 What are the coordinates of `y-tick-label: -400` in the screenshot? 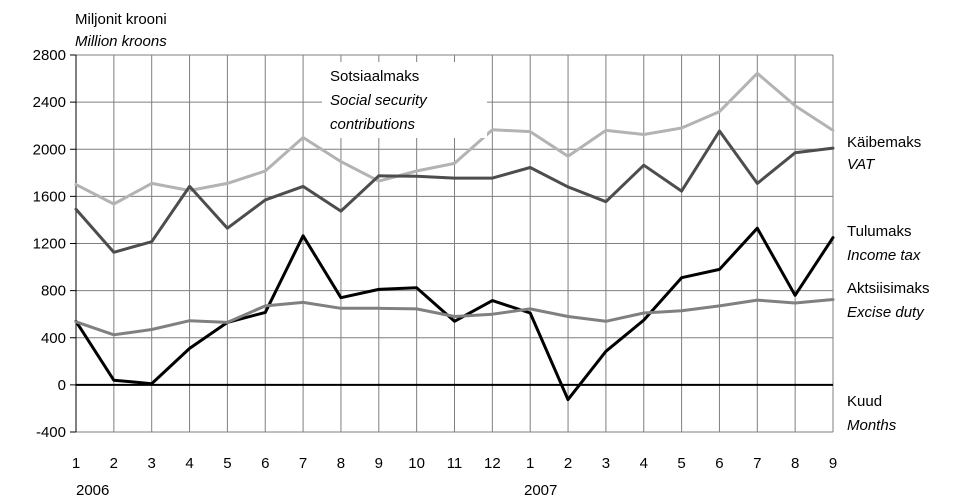 It's located at (51, 432).